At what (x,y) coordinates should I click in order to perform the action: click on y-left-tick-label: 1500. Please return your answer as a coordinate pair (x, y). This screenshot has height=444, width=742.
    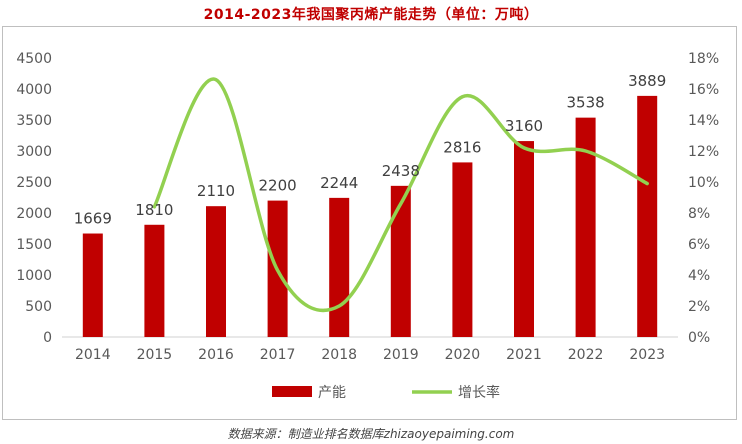
    Looking at the image, I should click on (34, 245).